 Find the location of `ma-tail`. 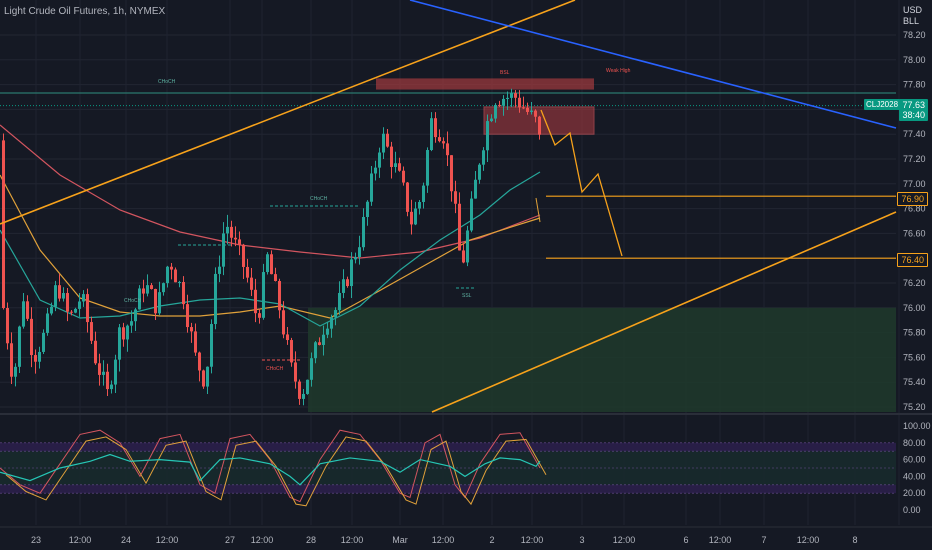

ma-tail is located at coordinates (538, 210).